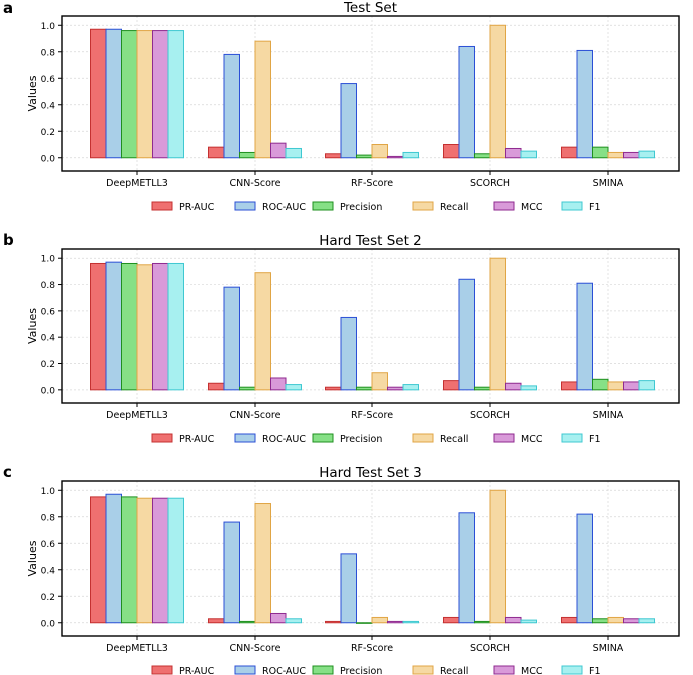 The image size is (693, 675). Describe the element at coordinates (231, 572) in the screenshot. I see `bar-roc-auc-cnn-score` at that location.